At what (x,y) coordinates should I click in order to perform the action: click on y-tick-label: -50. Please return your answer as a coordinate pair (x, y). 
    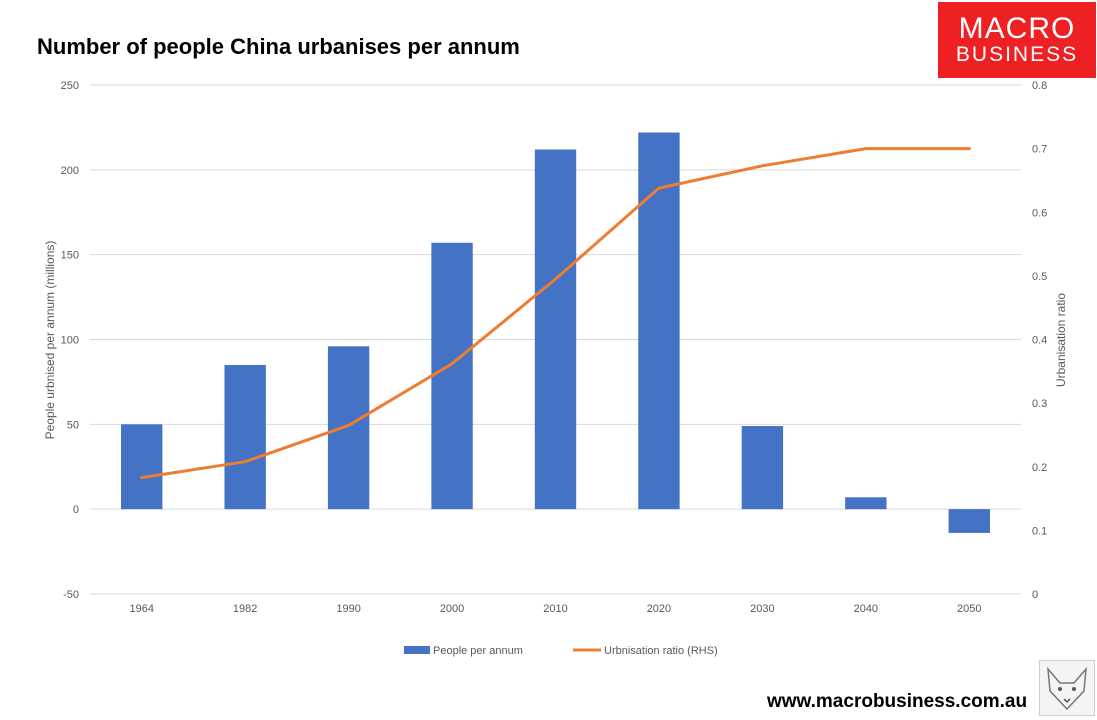
    Looking at the image, I should click on (71, 595).